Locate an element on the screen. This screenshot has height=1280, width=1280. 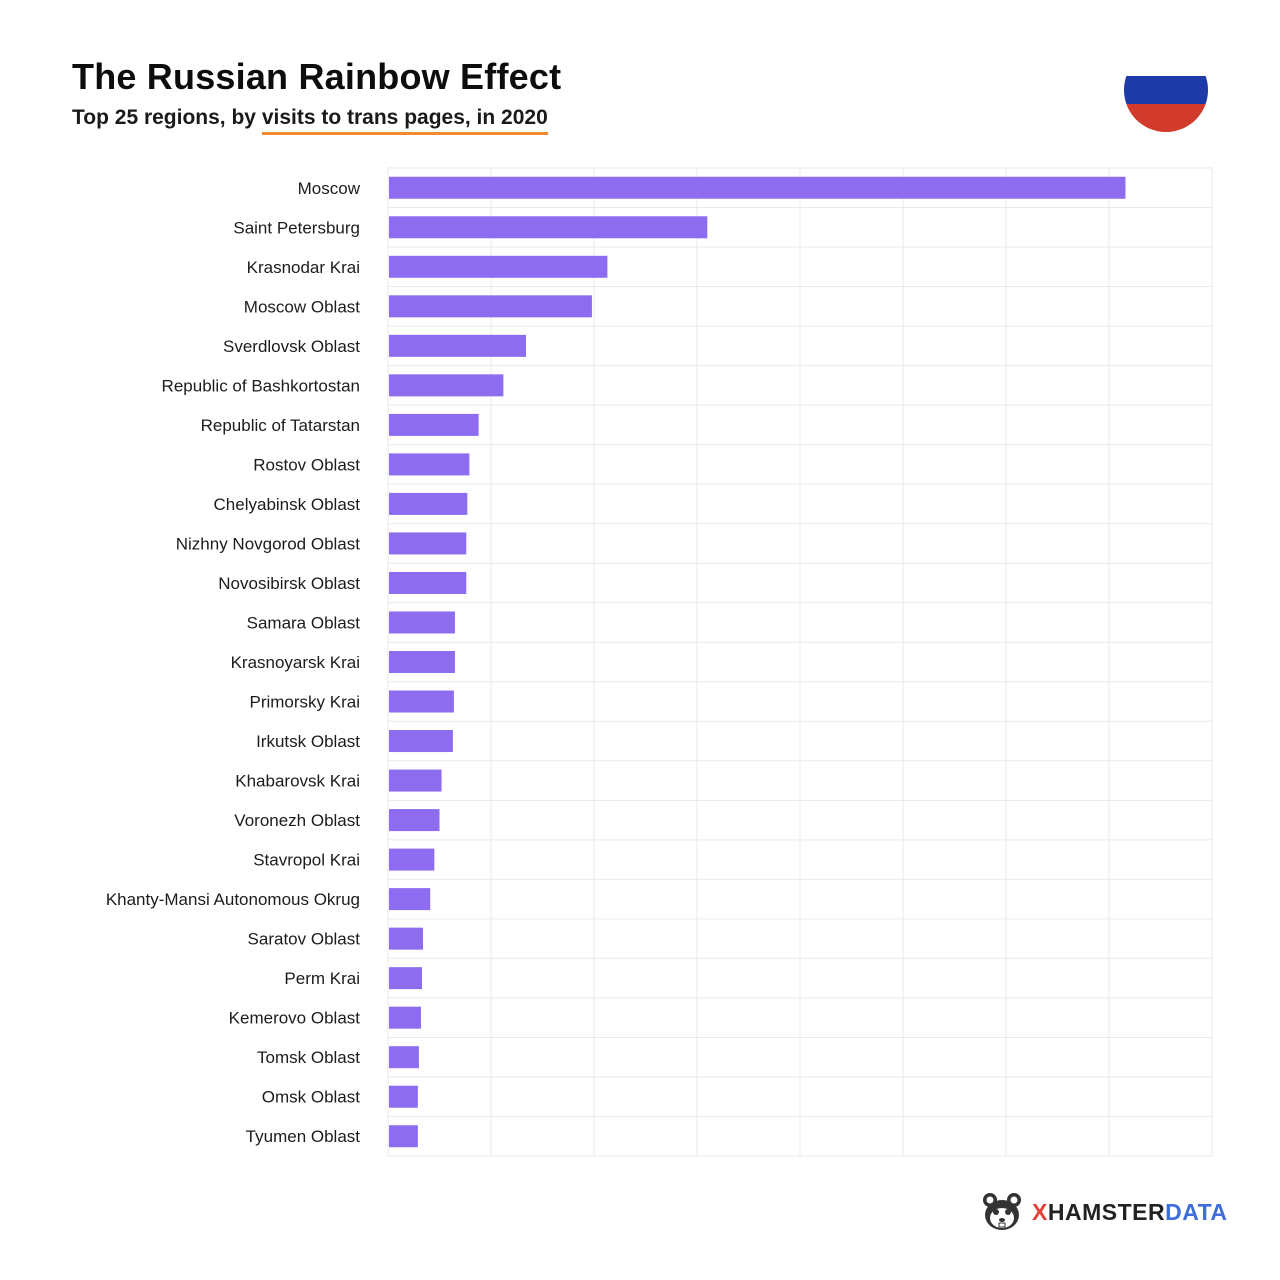
category-label: Chelyabinsk Oblast is located at coordinates (287, 504).